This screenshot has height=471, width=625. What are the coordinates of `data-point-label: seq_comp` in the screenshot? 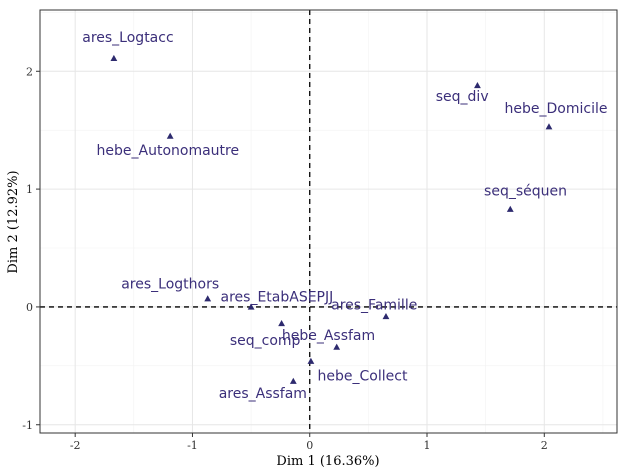 It's located at (265, 341).